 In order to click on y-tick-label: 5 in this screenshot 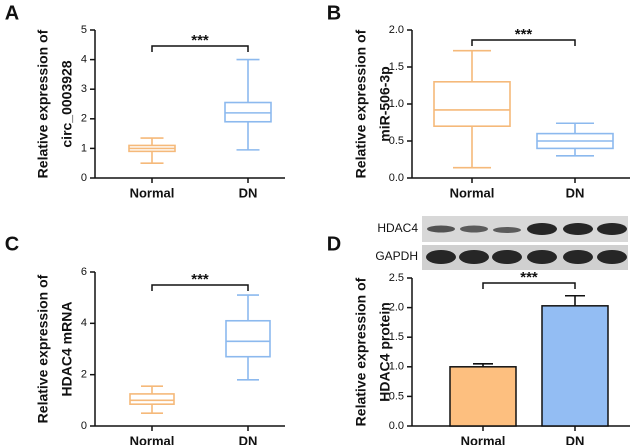, I will do `click(84, 30)`.